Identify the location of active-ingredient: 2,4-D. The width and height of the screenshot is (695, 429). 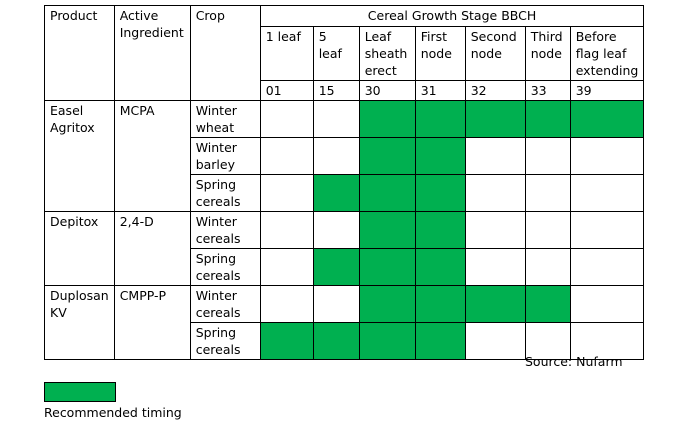
(152, 248).